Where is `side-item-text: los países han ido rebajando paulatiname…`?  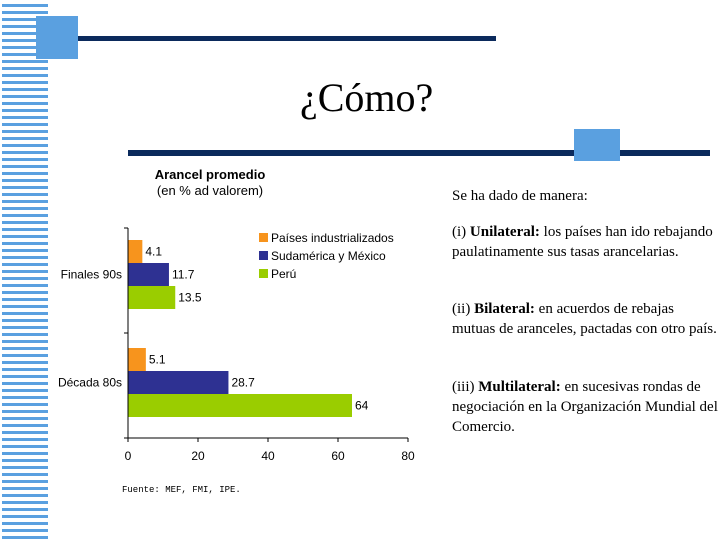
side-item-text: los países han ido rebajando paulatiname… is located at coordinates (582, 242).